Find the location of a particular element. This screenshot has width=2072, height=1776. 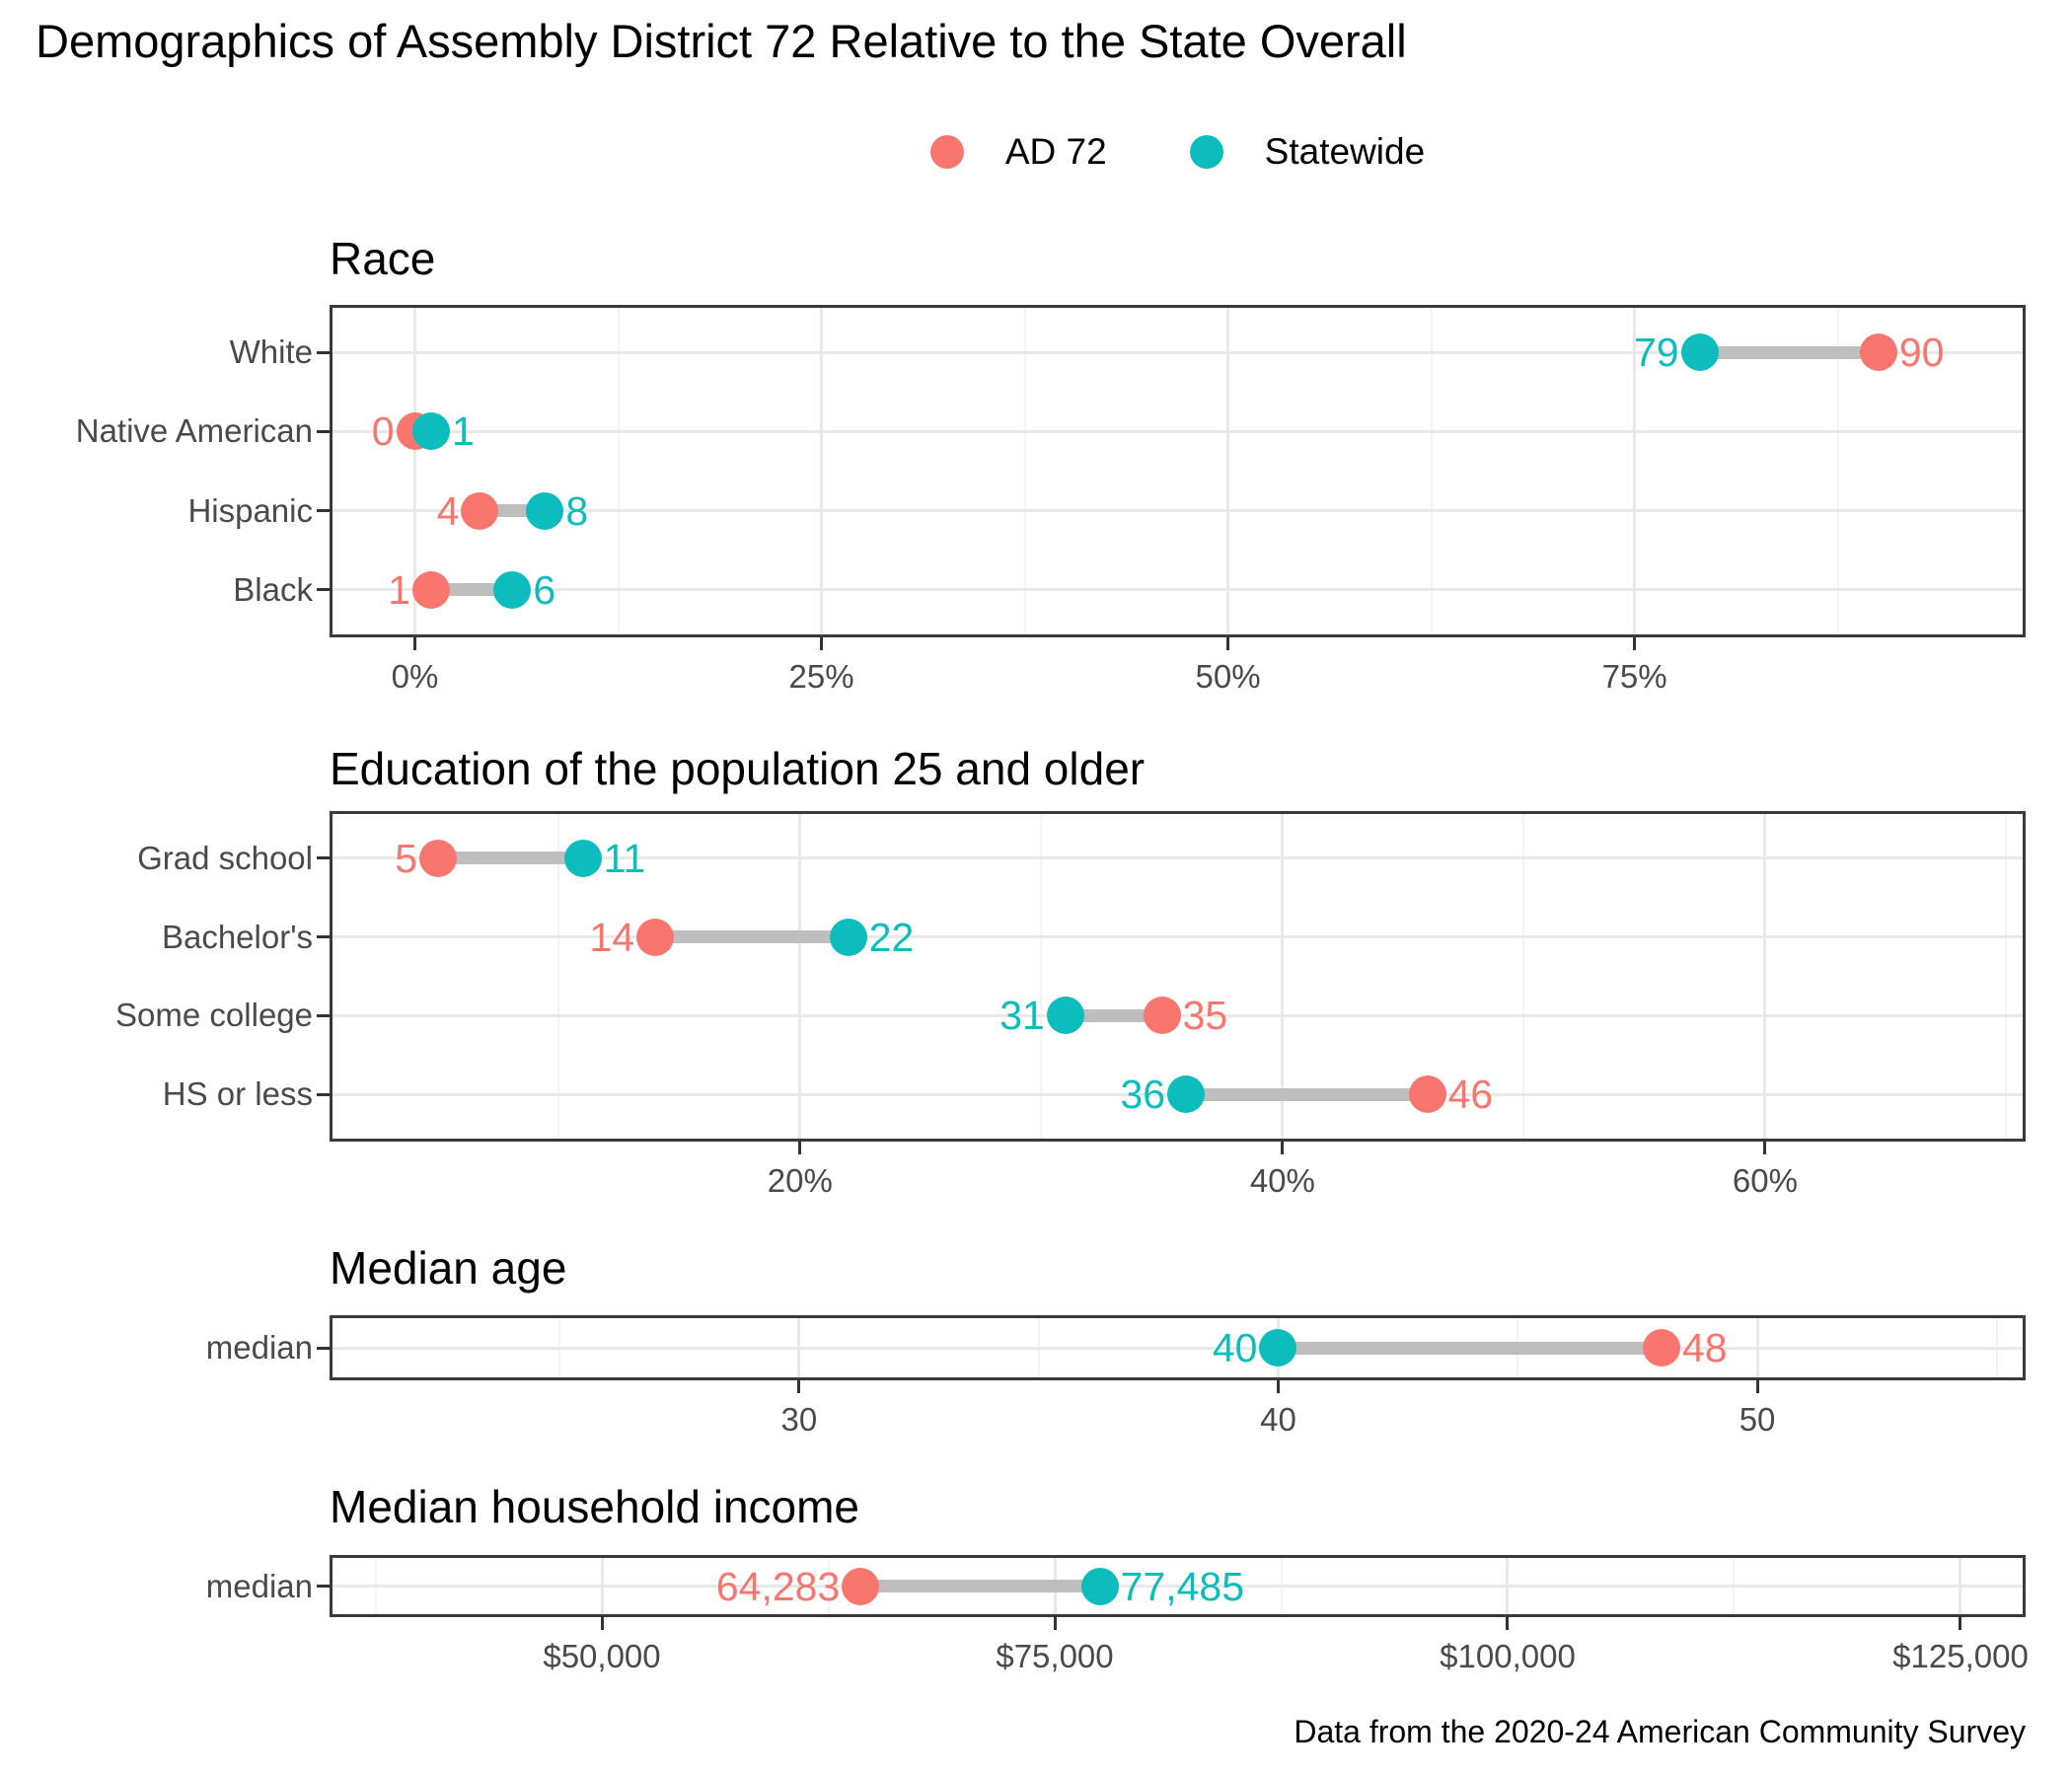

value-label-ad72: 48 is located at coordinates (1705, 1348).